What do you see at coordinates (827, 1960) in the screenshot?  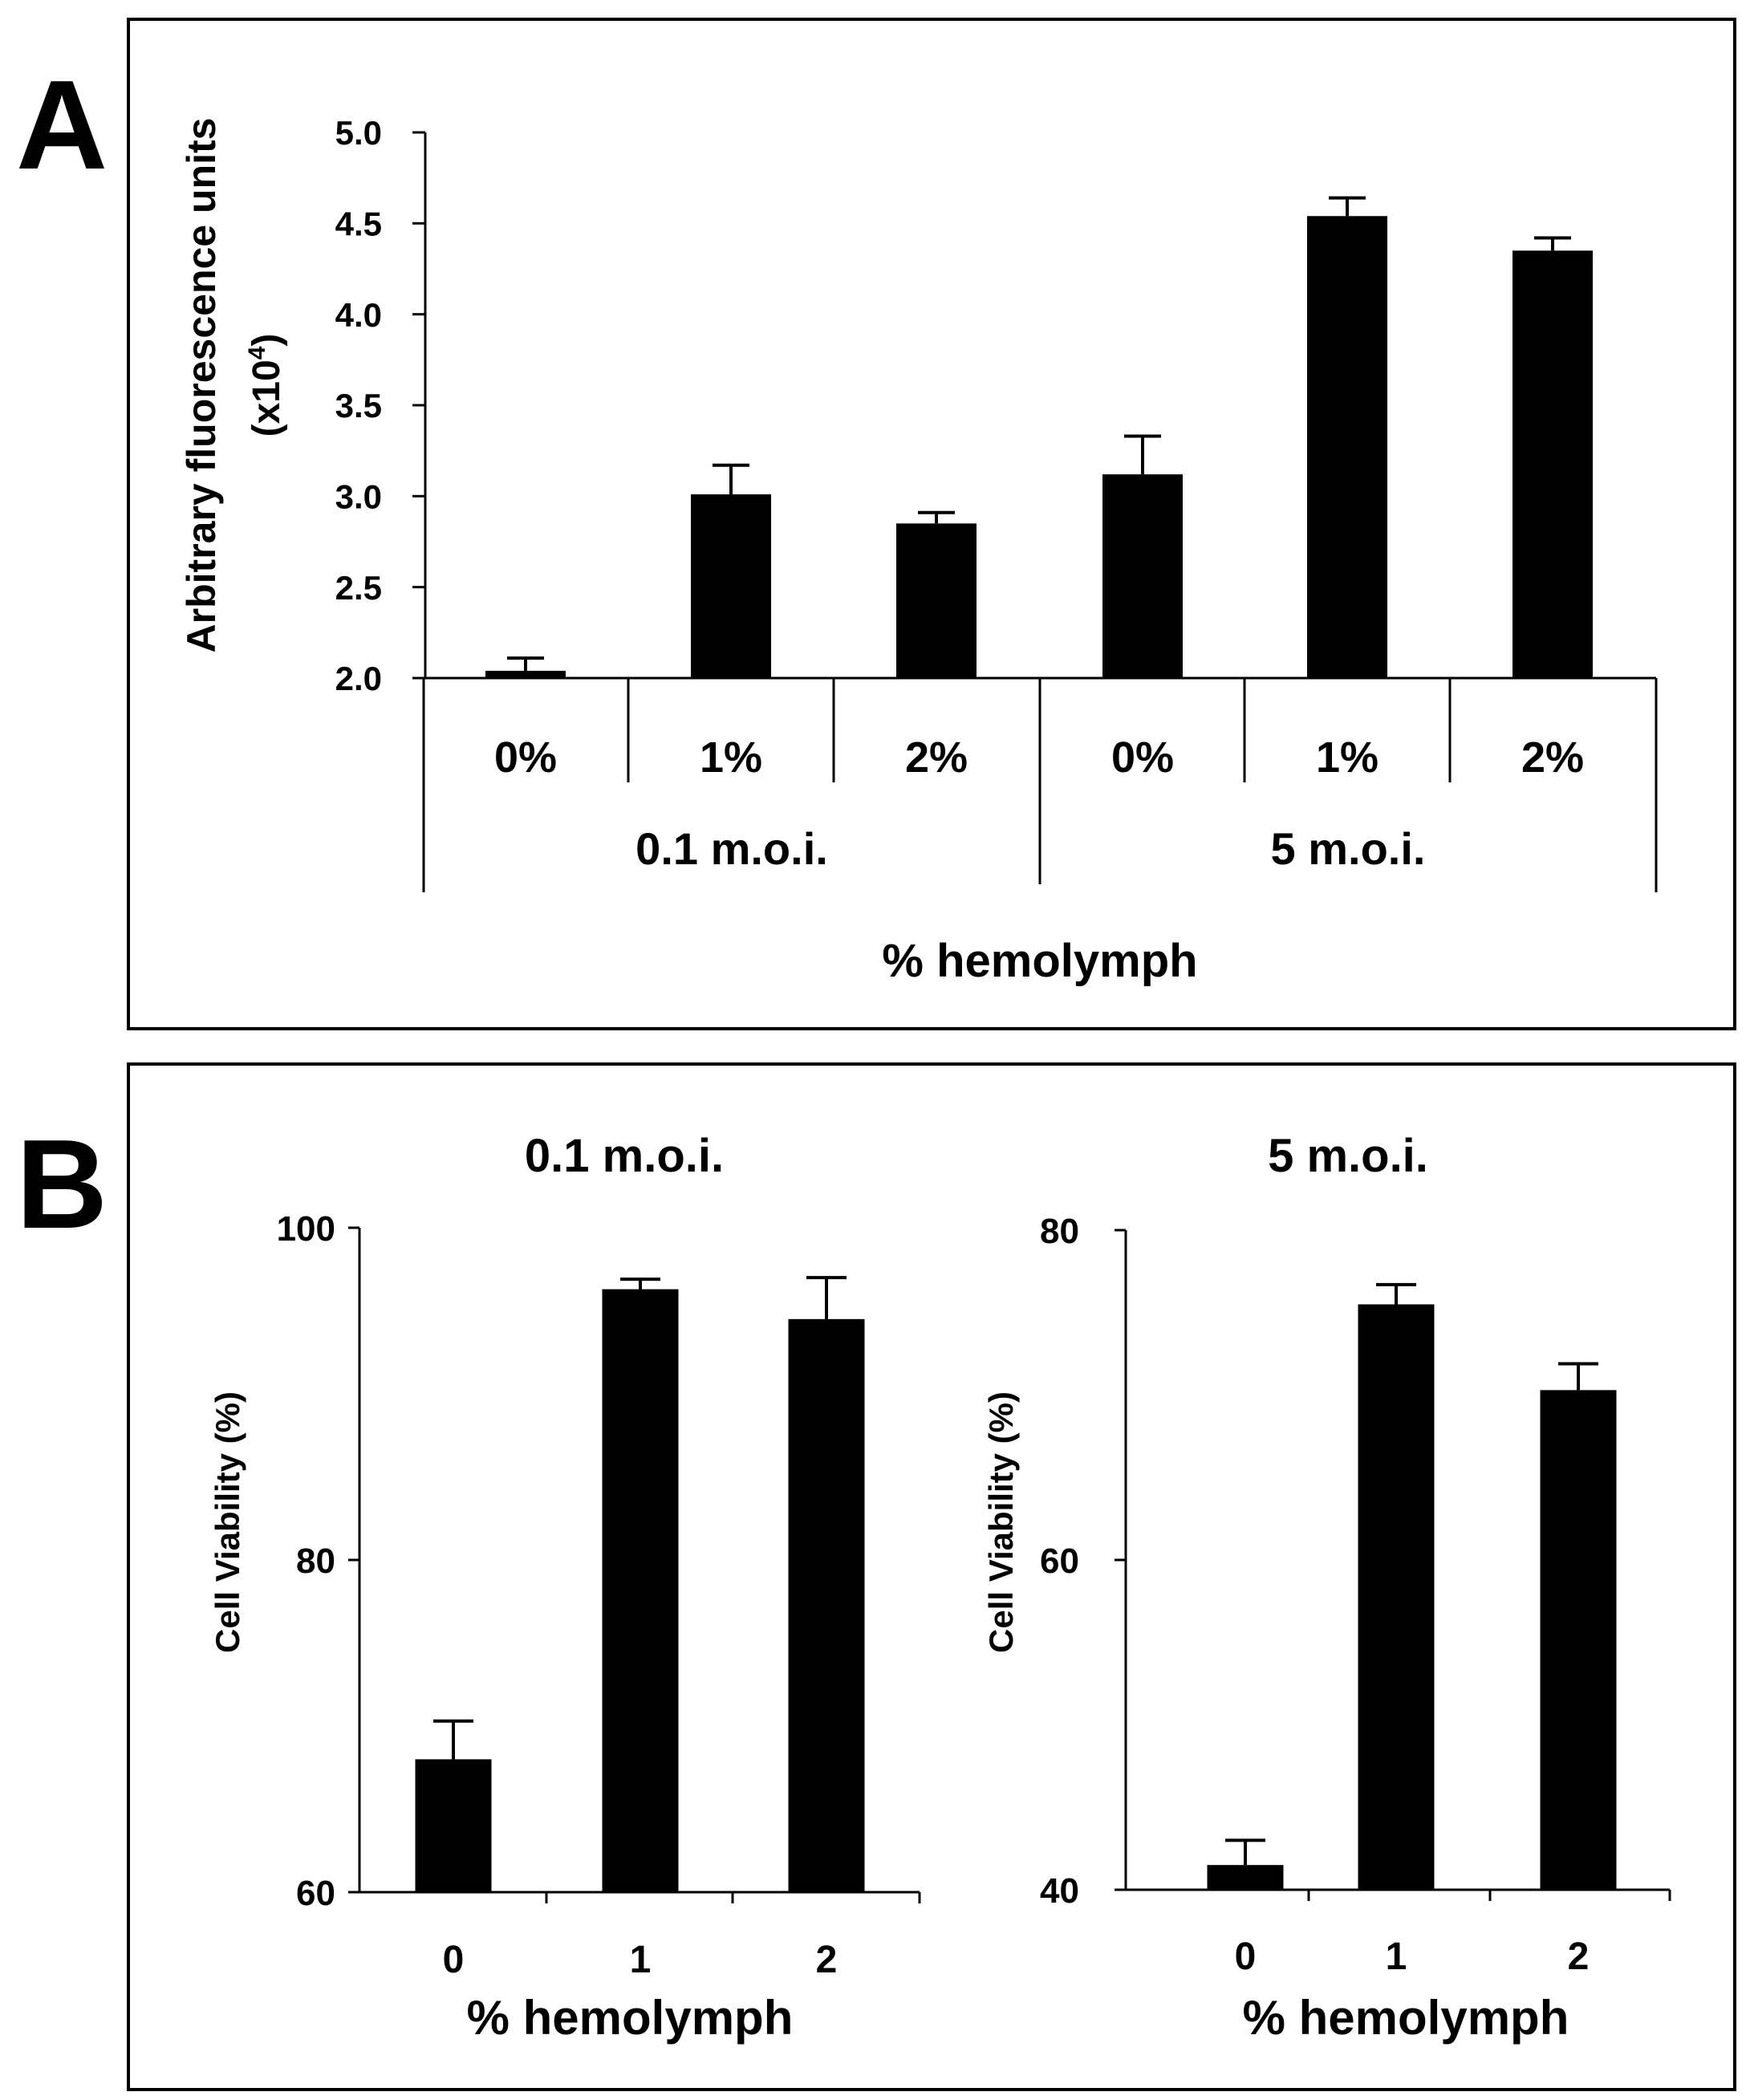 I see `bl-category-label-2: 2` at bounding box center [827, 1960].